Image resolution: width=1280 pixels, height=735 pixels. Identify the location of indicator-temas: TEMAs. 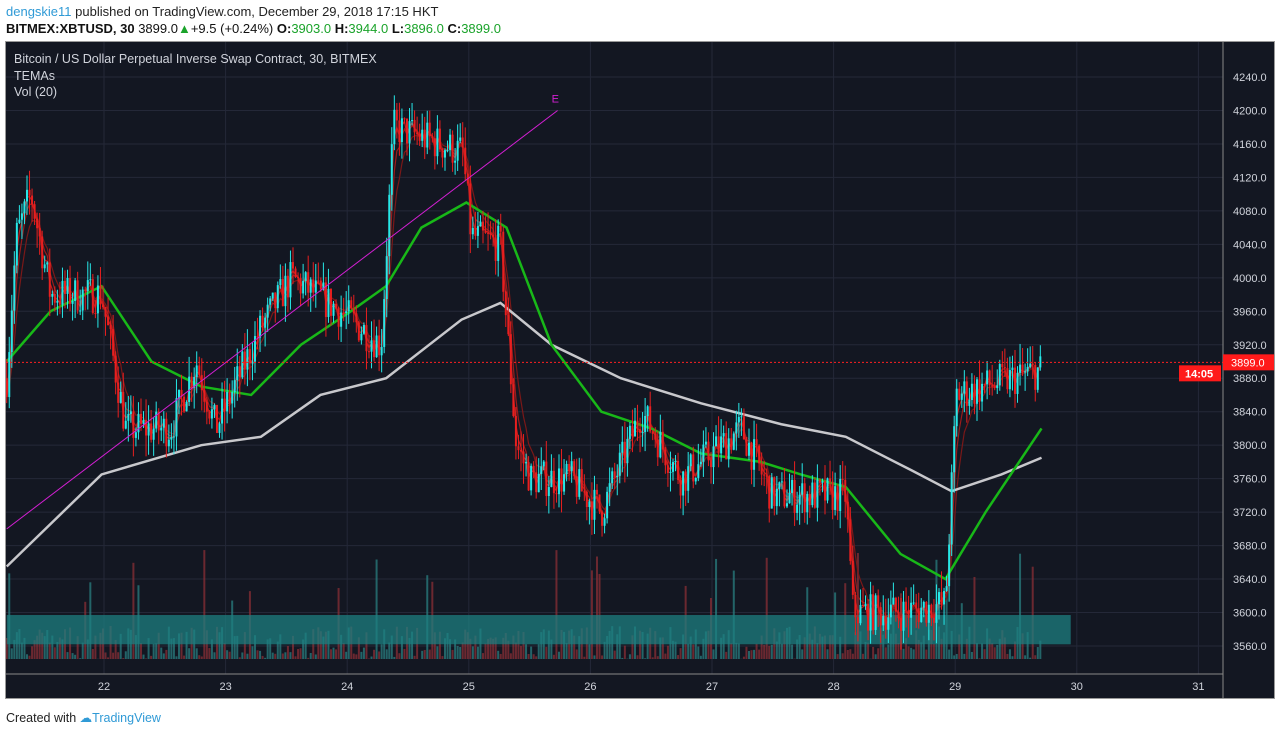
(34, 76).